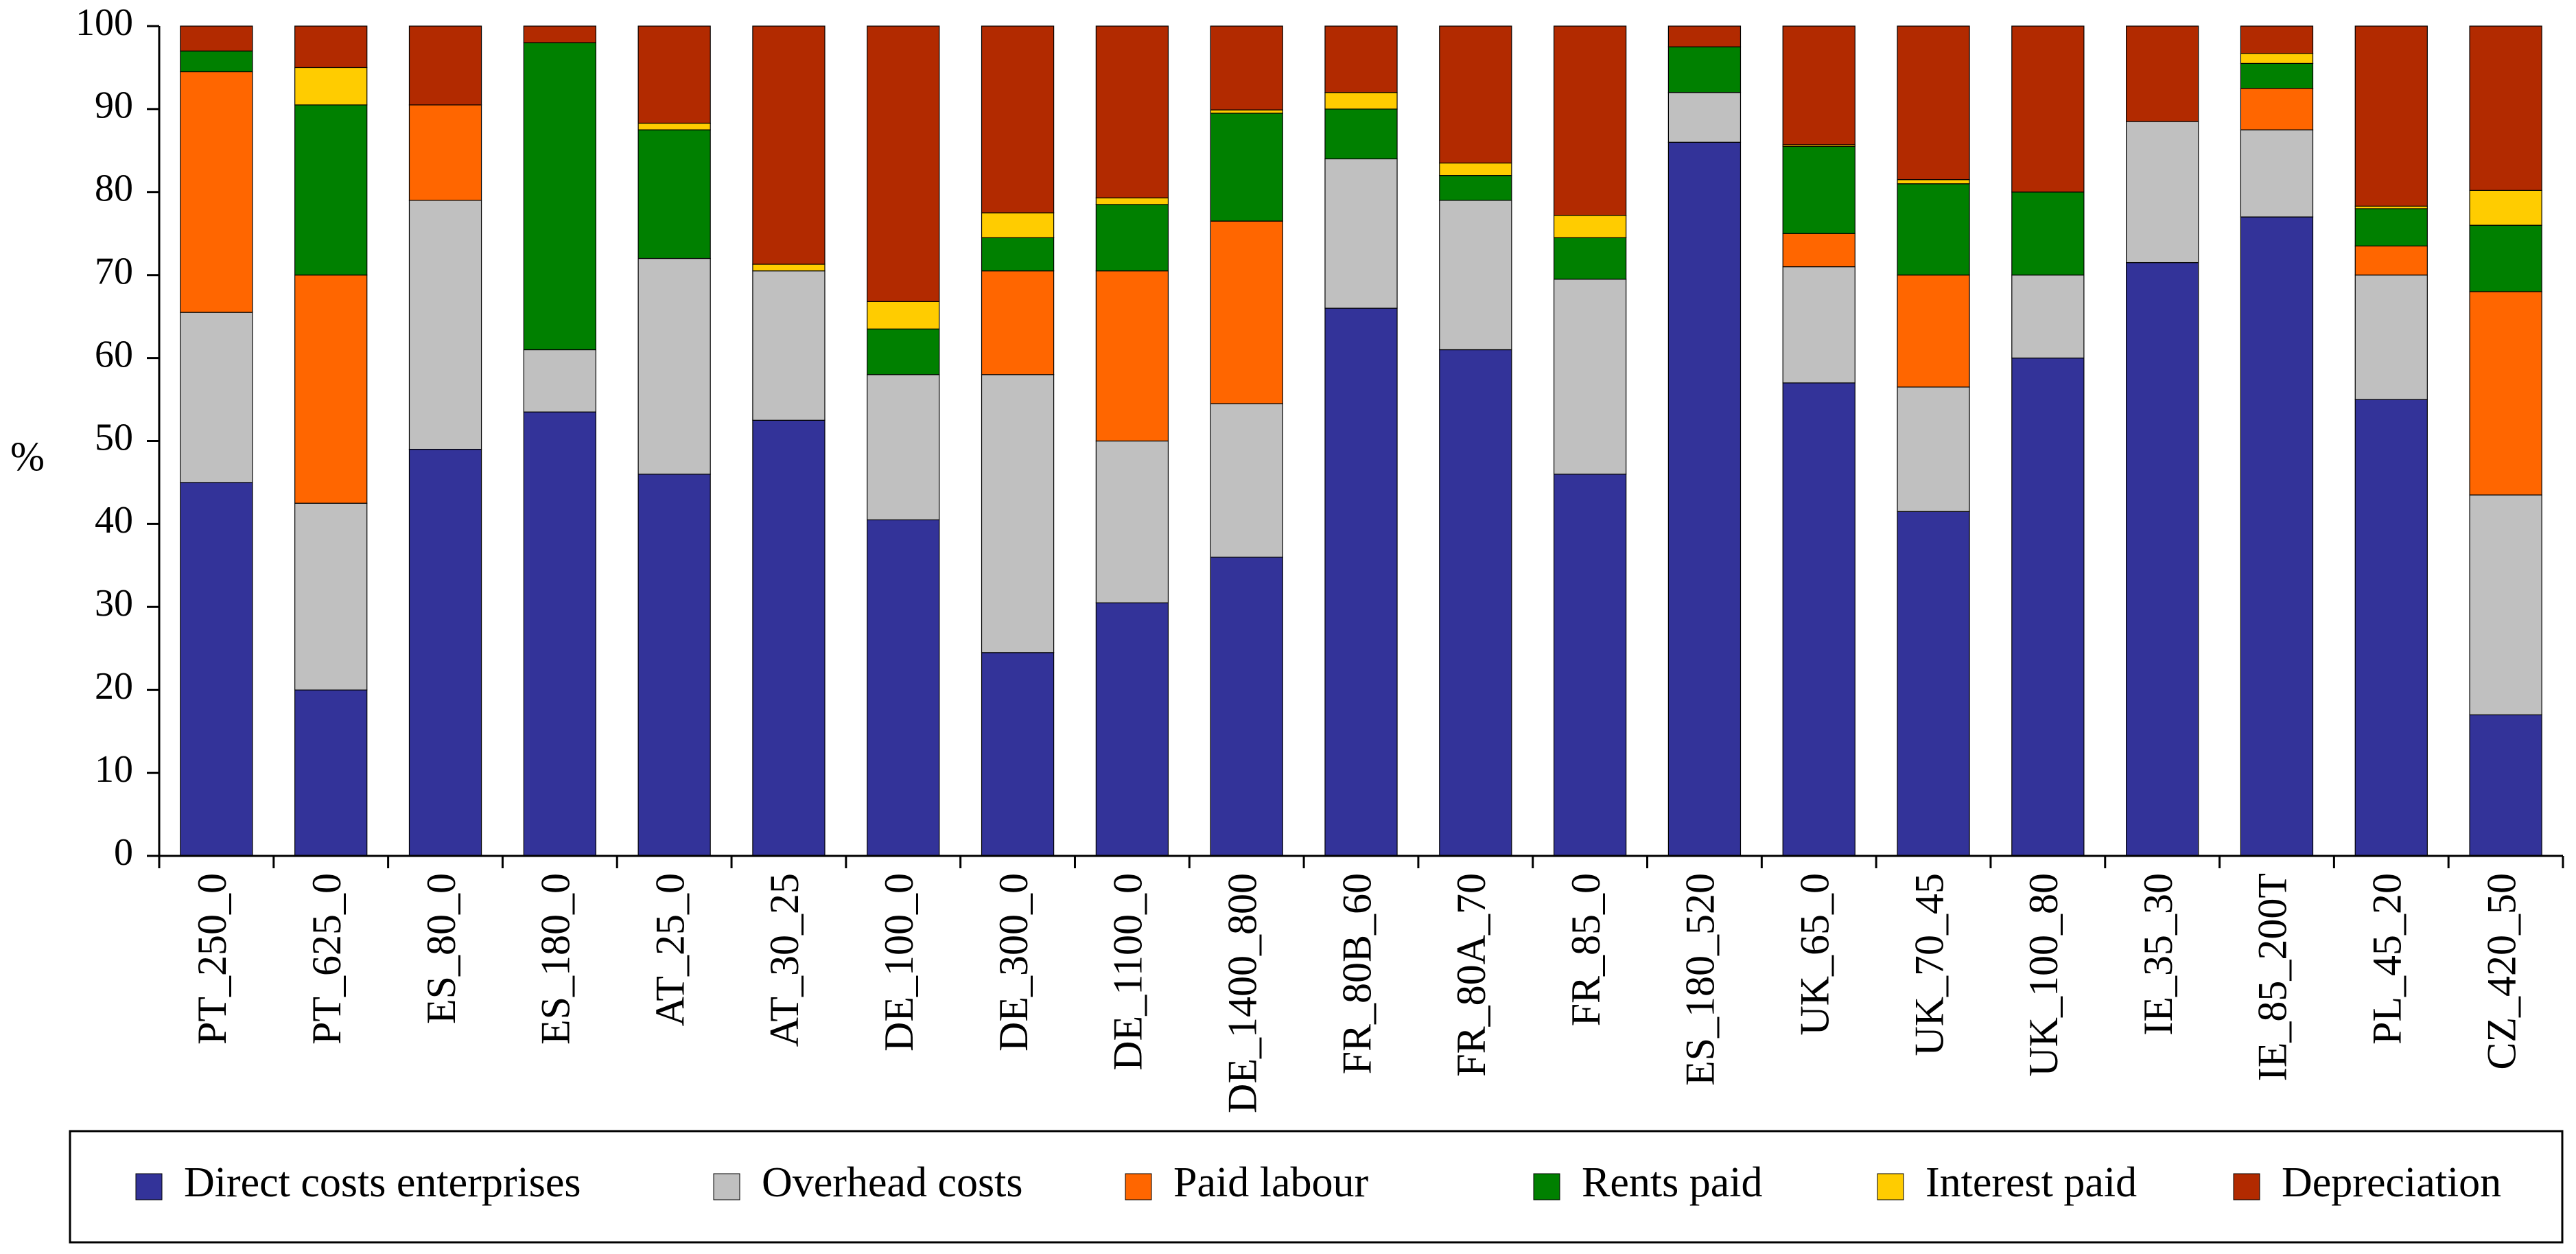  Describe the element at coordinates (1138, 1187) in the screenshot. I see `legend-swatch-paid-labour` at that location.